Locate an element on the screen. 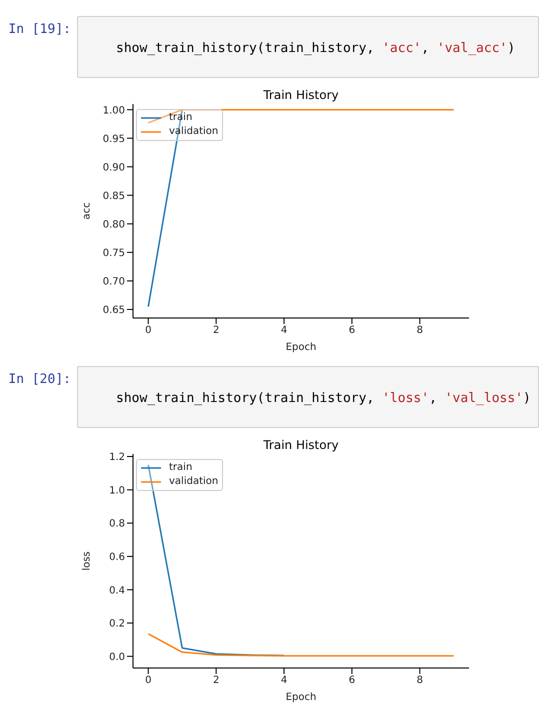  legend-label: train is located at coordinates (180, 468).